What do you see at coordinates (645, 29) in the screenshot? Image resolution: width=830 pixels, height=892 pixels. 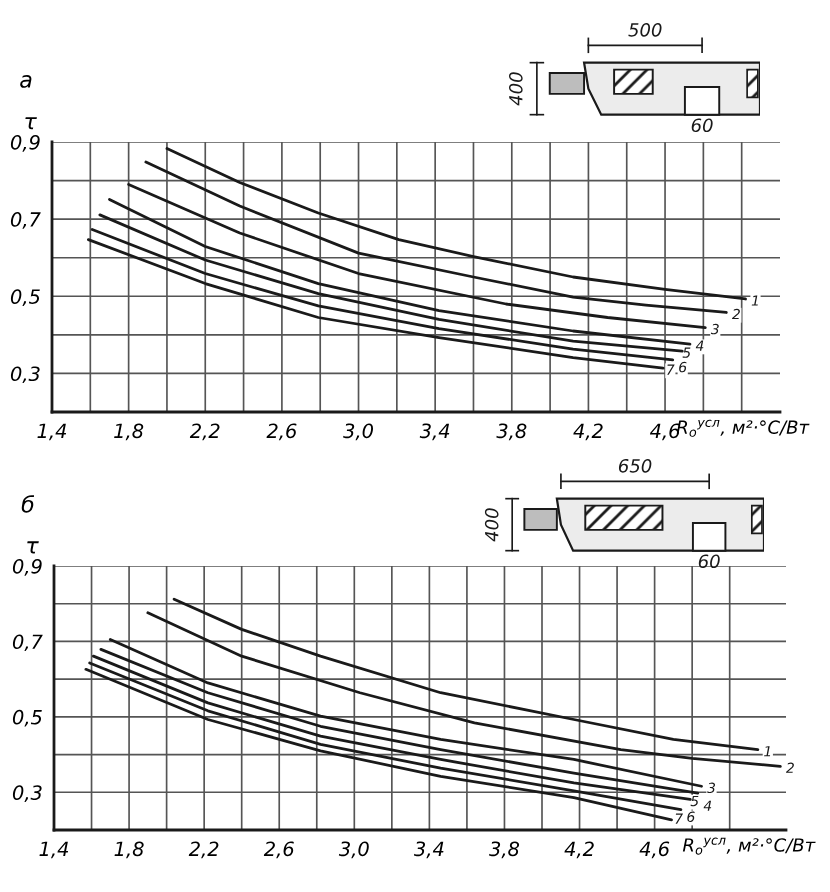 I see `text: 500` at bounding box center [645, 29].